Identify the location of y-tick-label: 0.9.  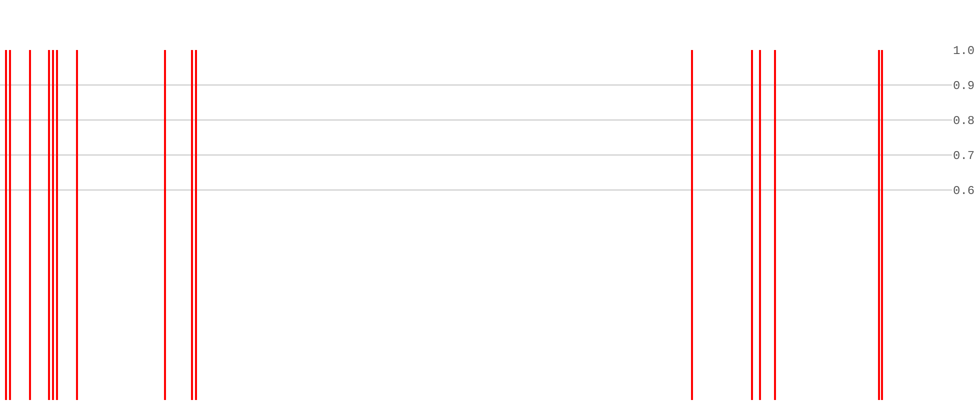
(964, 86).